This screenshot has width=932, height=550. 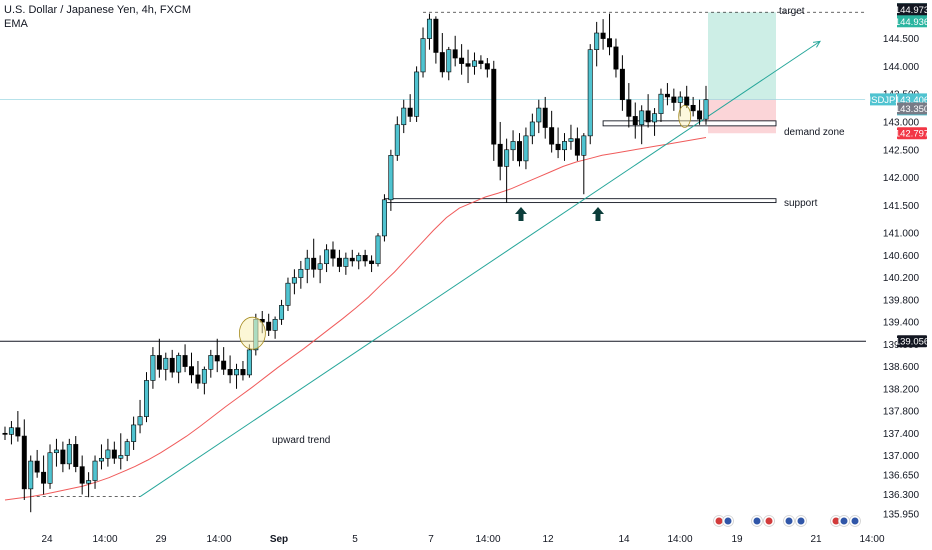 What do you see at coordinates (901, 300) in the screenshot?
I see `y-tick-label: 139.800` at bounding box center [901, 300].